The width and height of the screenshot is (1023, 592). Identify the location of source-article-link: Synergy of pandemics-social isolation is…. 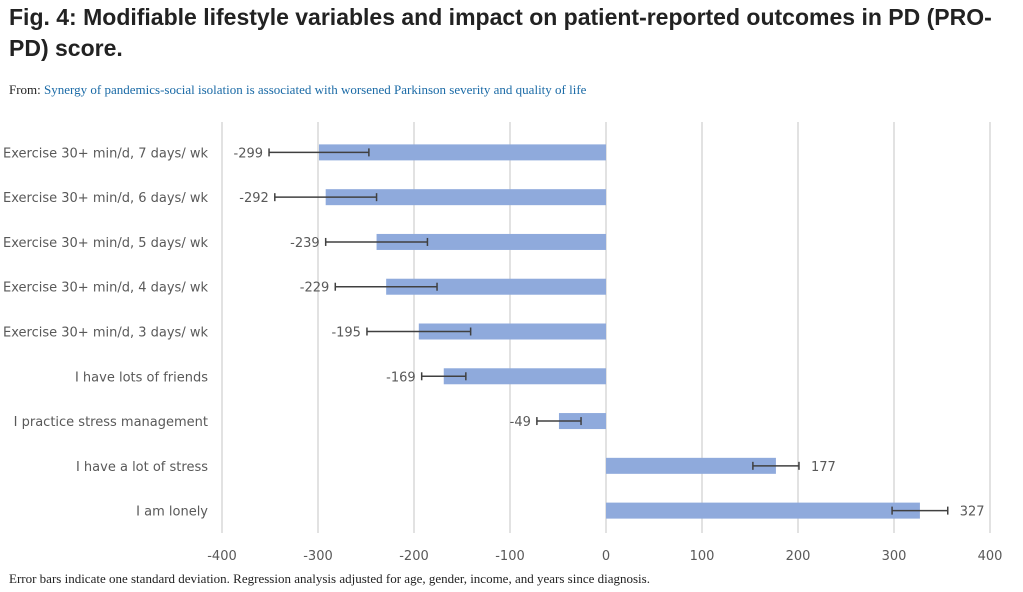
(315, 89).